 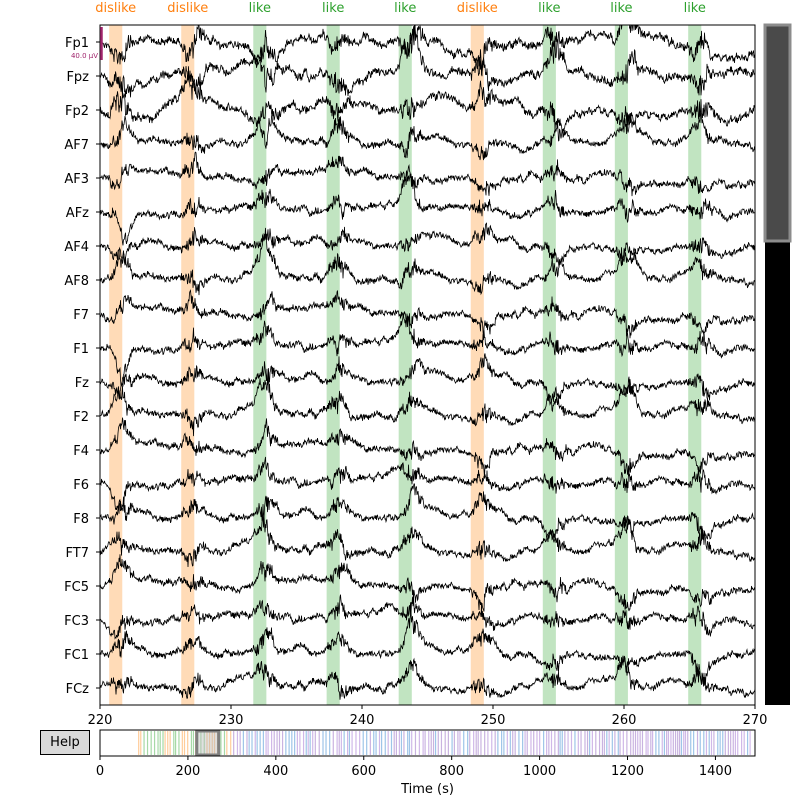 I want to click on overview-tick-label: 600, so click(x=363, y=771).